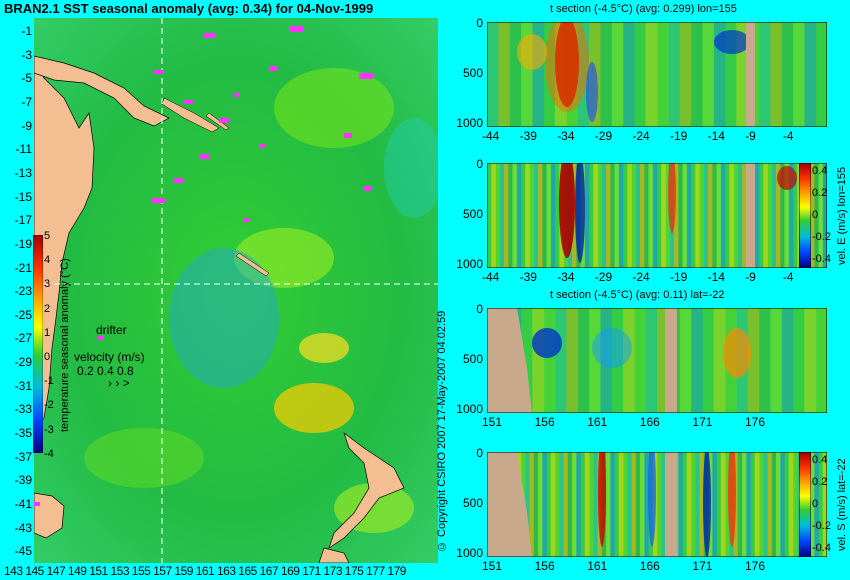 The height and width of the screenshot is (580, 850). What do you see at coordinates (26, 31) in the screenshot?
I see `lat-tick-label: -1` at bounding box center [26, 31].